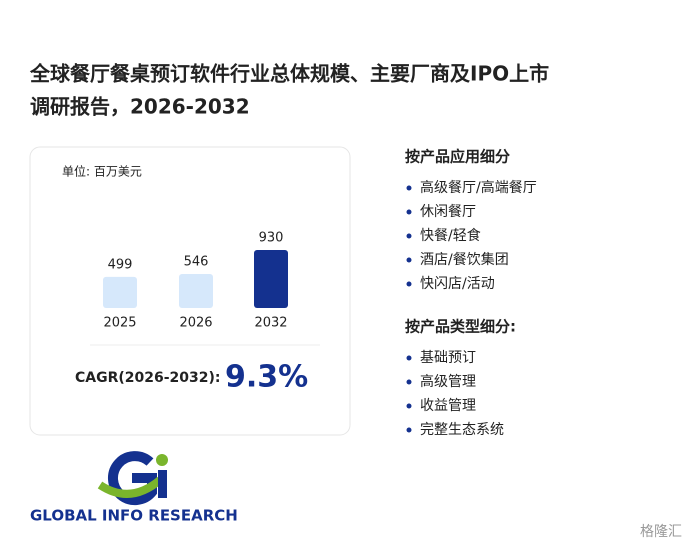 The width and height of the screenshot is (700, 550). What do you see at coordinates (462, 430) in the screenshot?
I see `segment-item: 完整生态系统` at bounding box center [462, 430].